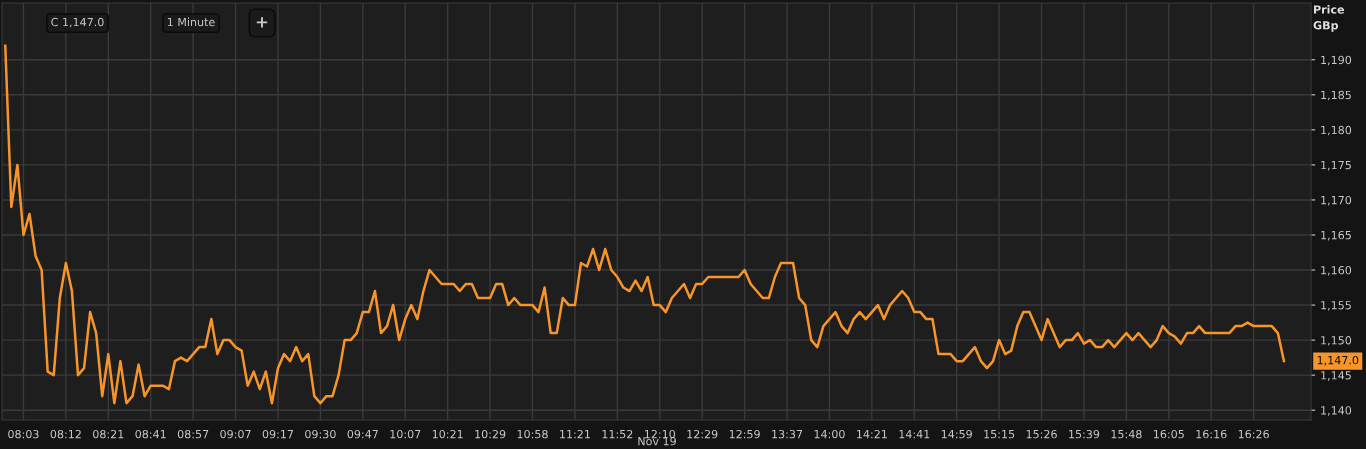 The height and width of the screenshot is (449, 1366). Describe the element at coordinates (1336, 341) in the screenshot. I see `y-tick-label: 1,150` at that location.